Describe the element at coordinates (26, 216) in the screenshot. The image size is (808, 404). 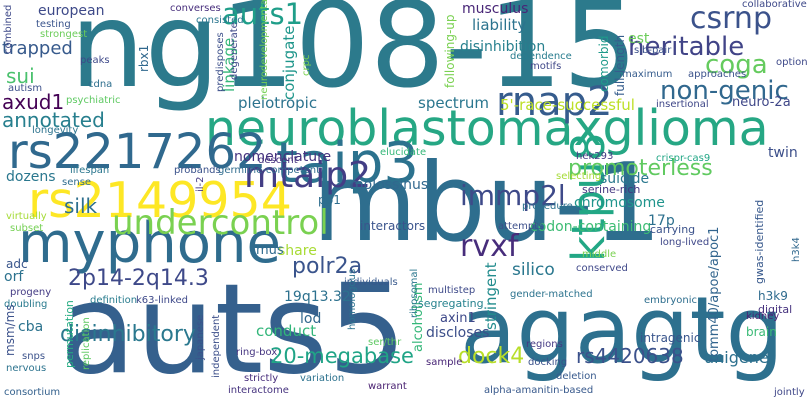
I see `word-virtually: virtually` at that location.